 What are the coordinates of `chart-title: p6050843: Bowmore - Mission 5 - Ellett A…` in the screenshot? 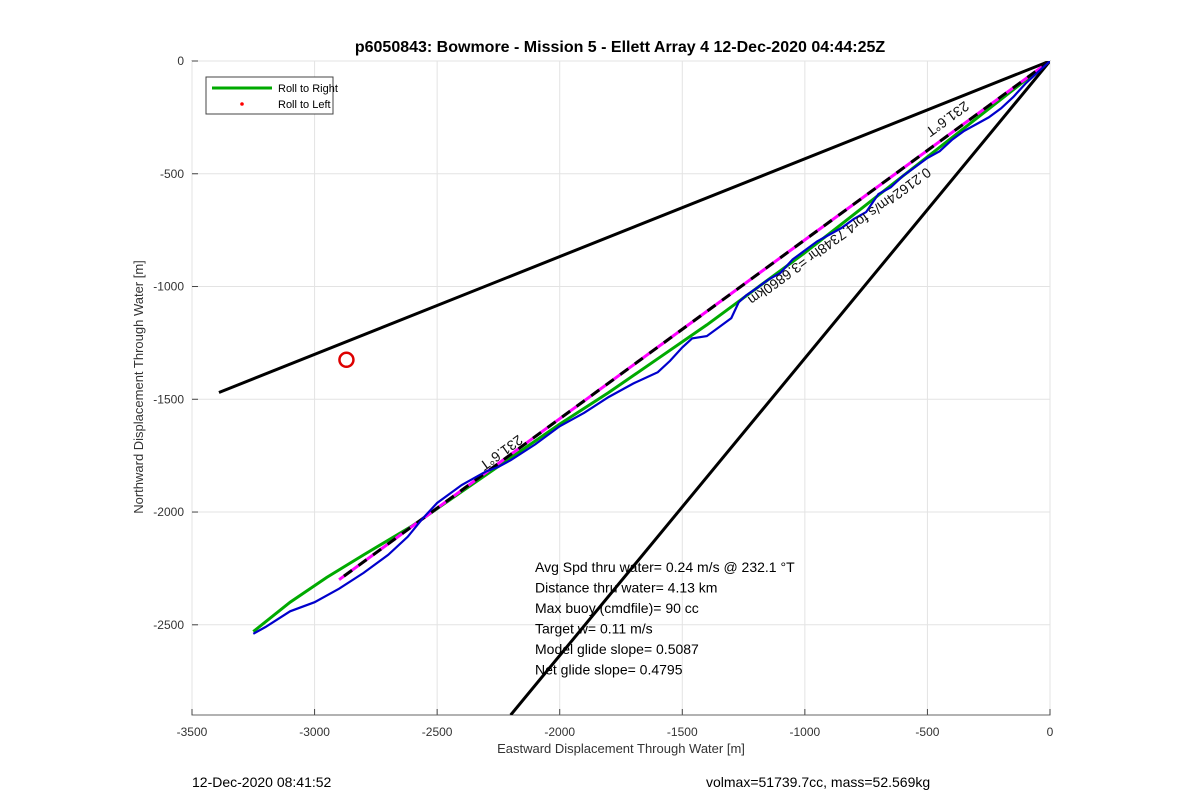 It's located at (620, 47).